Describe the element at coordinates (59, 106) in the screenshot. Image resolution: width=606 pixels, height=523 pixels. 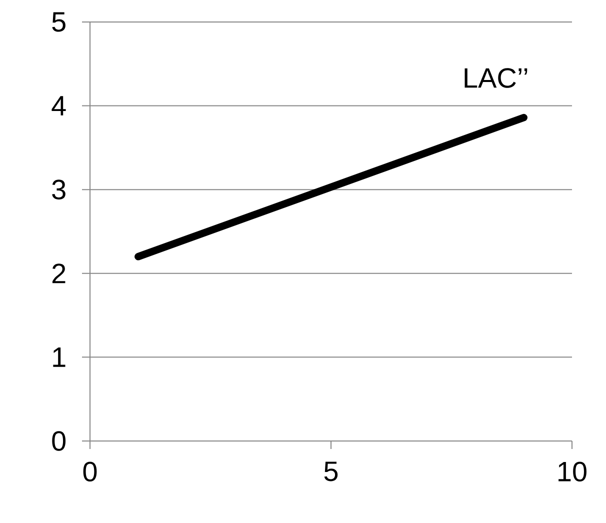
I see `y-tick-label: 4` at that location.